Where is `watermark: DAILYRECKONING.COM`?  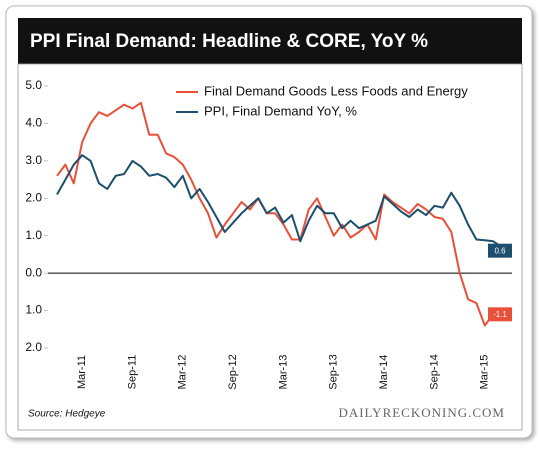
watermark: DAILYRECKONING.COM is located at coordinates (421, 412).